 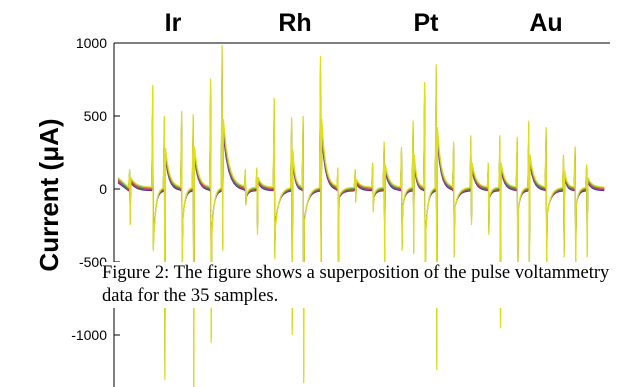 What do you see at coordinates (89, 335) in the screenshot?
I see `y-tick-label: -1000` at bounding box center [89, 335].